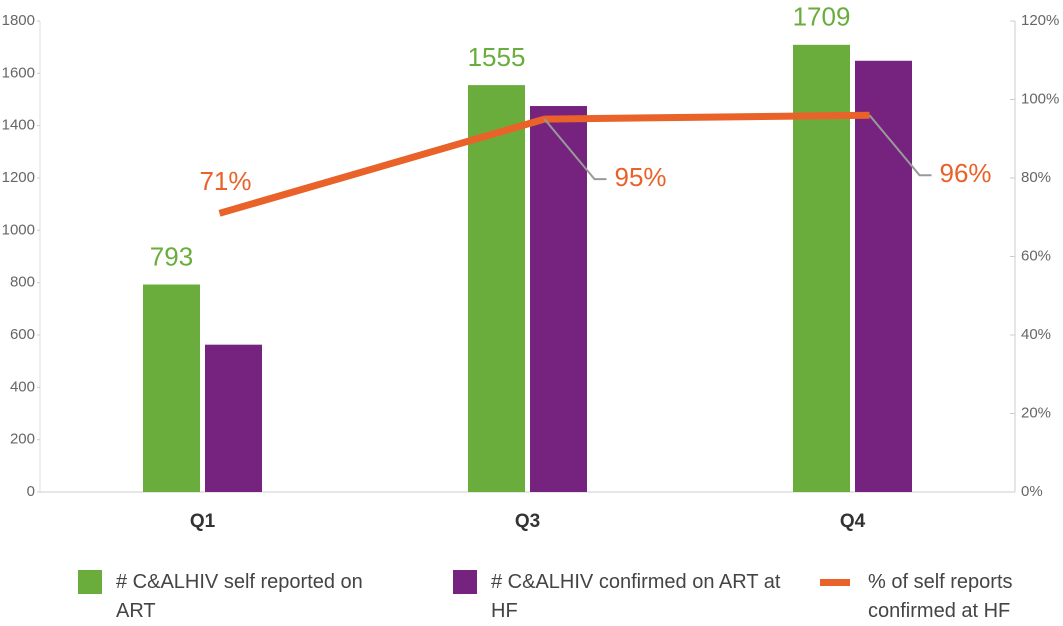 The height and width of the screenshot is (626, 1063). Describe the element at coordinates (1036, 334) in the screenshot. I see `y2-tick-label: 40%` at that location.